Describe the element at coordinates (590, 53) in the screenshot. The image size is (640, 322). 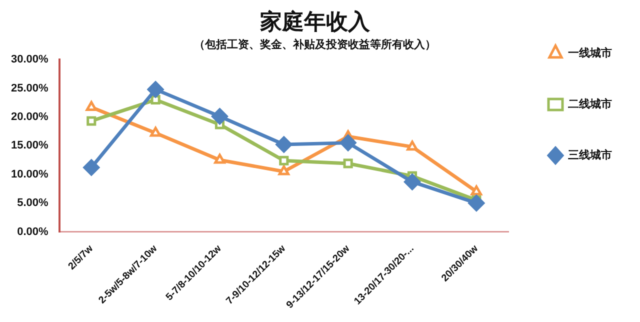
I see `legend-label: 一线城市` at that location.